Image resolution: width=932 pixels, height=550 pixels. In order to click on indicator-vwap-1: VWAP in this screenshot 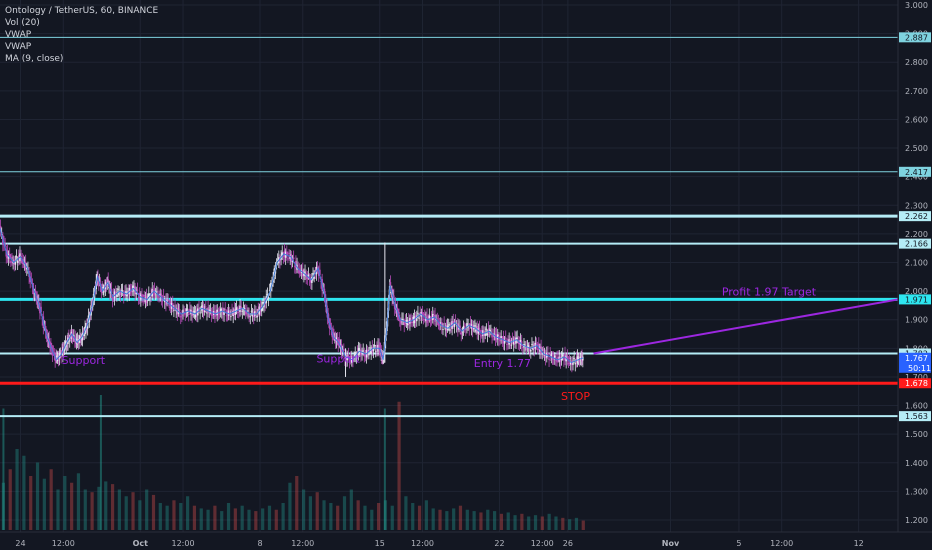, I will do `click(18, 35)`.